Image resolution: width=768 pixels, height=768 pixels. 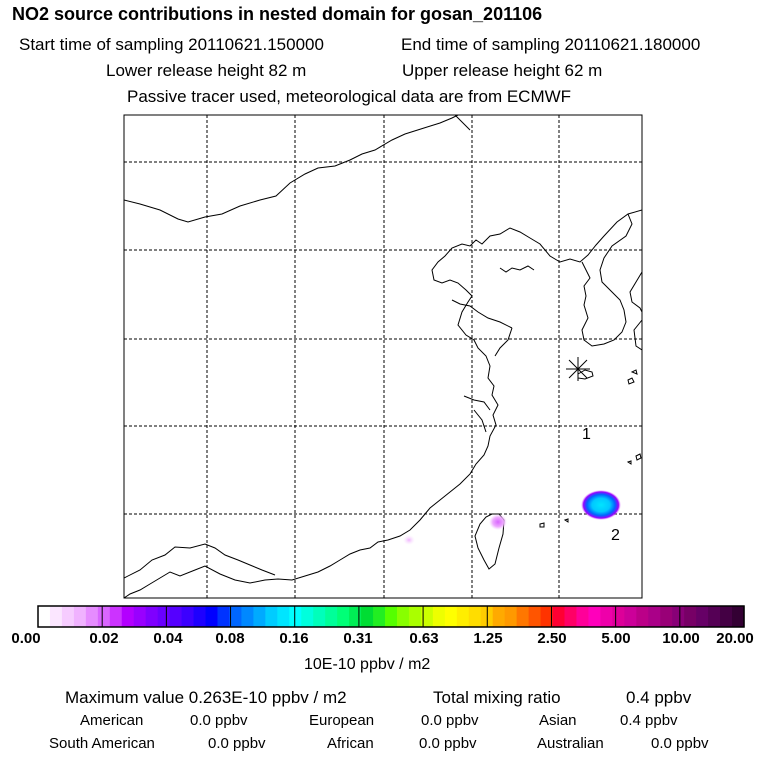 What do you see at coordinates (488, 638) in the screenshot?
I see `colorbar-tick: 1.25` at bounding box center [488, 638].